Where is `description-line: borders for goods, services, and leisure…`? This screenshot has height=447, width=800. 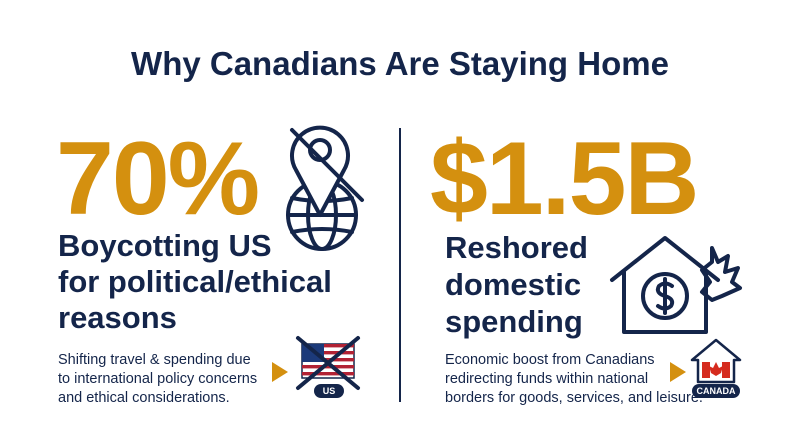 description-line: borders for goods, services, and leisure… is located at coordinates (574, 398).